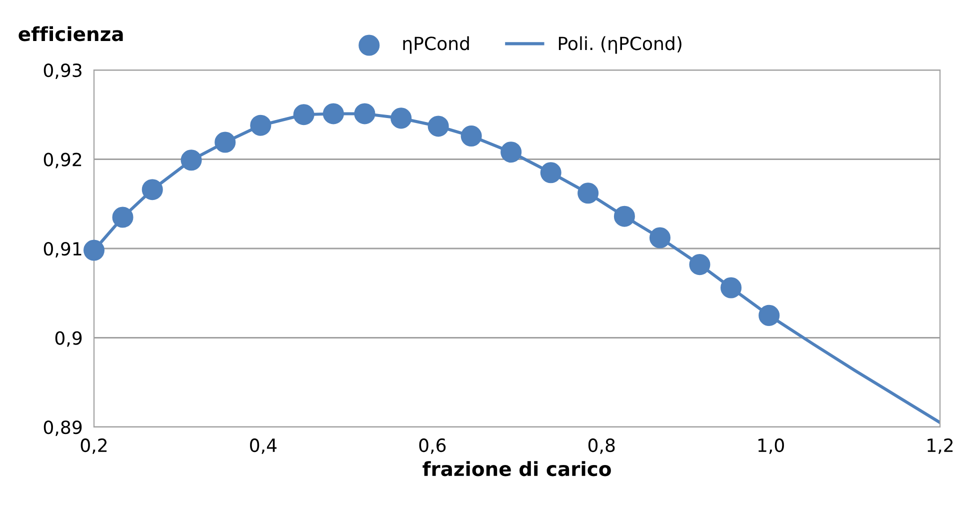 This screenshot has height=506, width=968. Describe the element at coordinates (601, 446) in the screenshot. I see `x-tick-label: 0,8` at that location.